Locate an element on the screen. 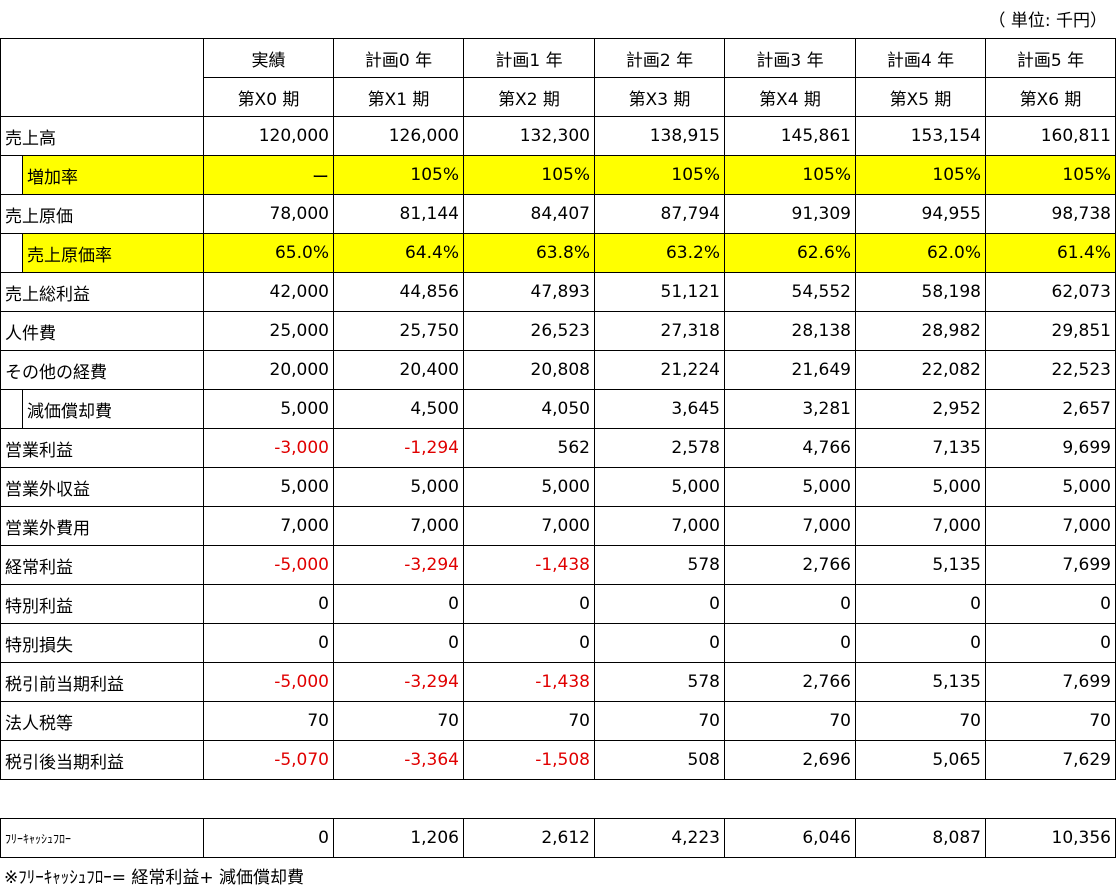 The height and width of the screenshot is (895, 1117). row-cell: 7,135 is located at coordinates (920, 448).